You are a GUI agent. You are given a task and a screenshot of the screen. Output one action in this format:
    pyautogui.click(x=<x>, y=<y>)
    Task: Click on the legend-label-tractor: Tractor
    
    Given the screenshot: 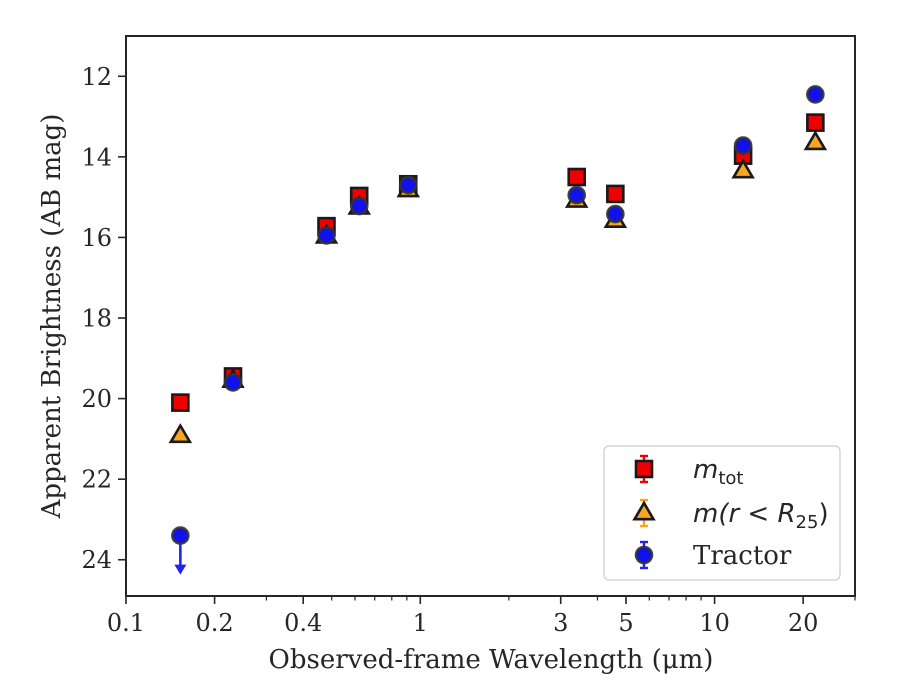 What is the action you would take?
    pyautogui.click(x=742, y=556)
    